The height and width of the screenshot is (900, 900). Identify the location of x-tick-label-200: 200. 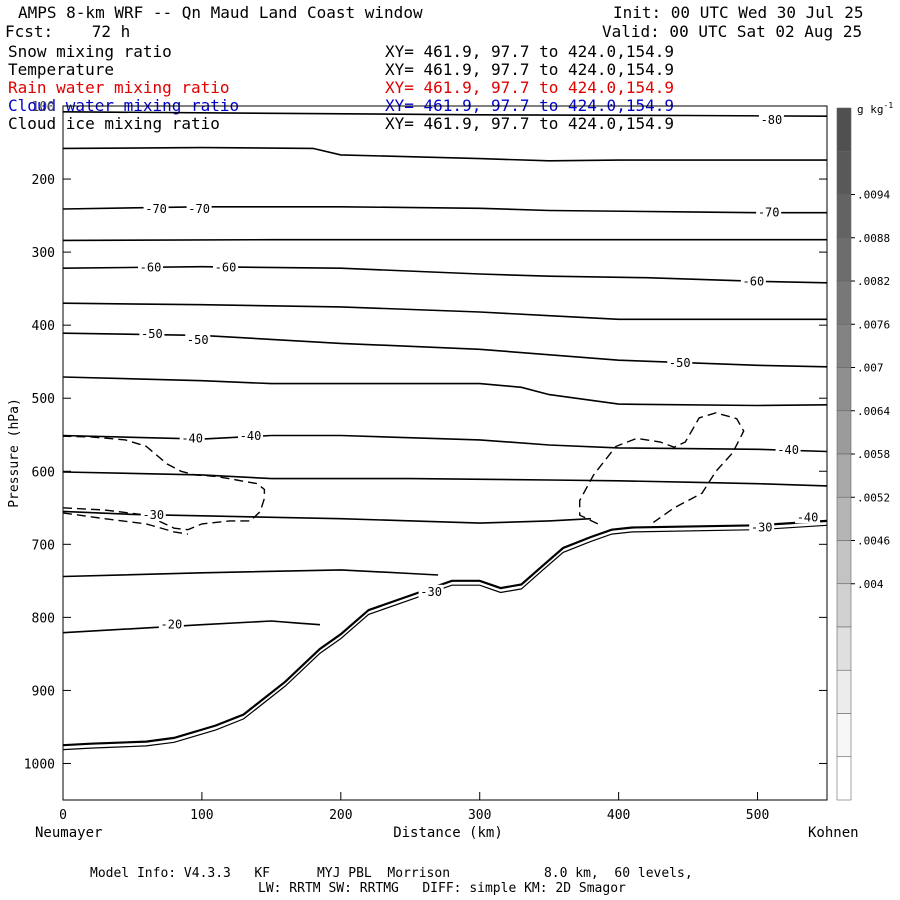
(340, 815).